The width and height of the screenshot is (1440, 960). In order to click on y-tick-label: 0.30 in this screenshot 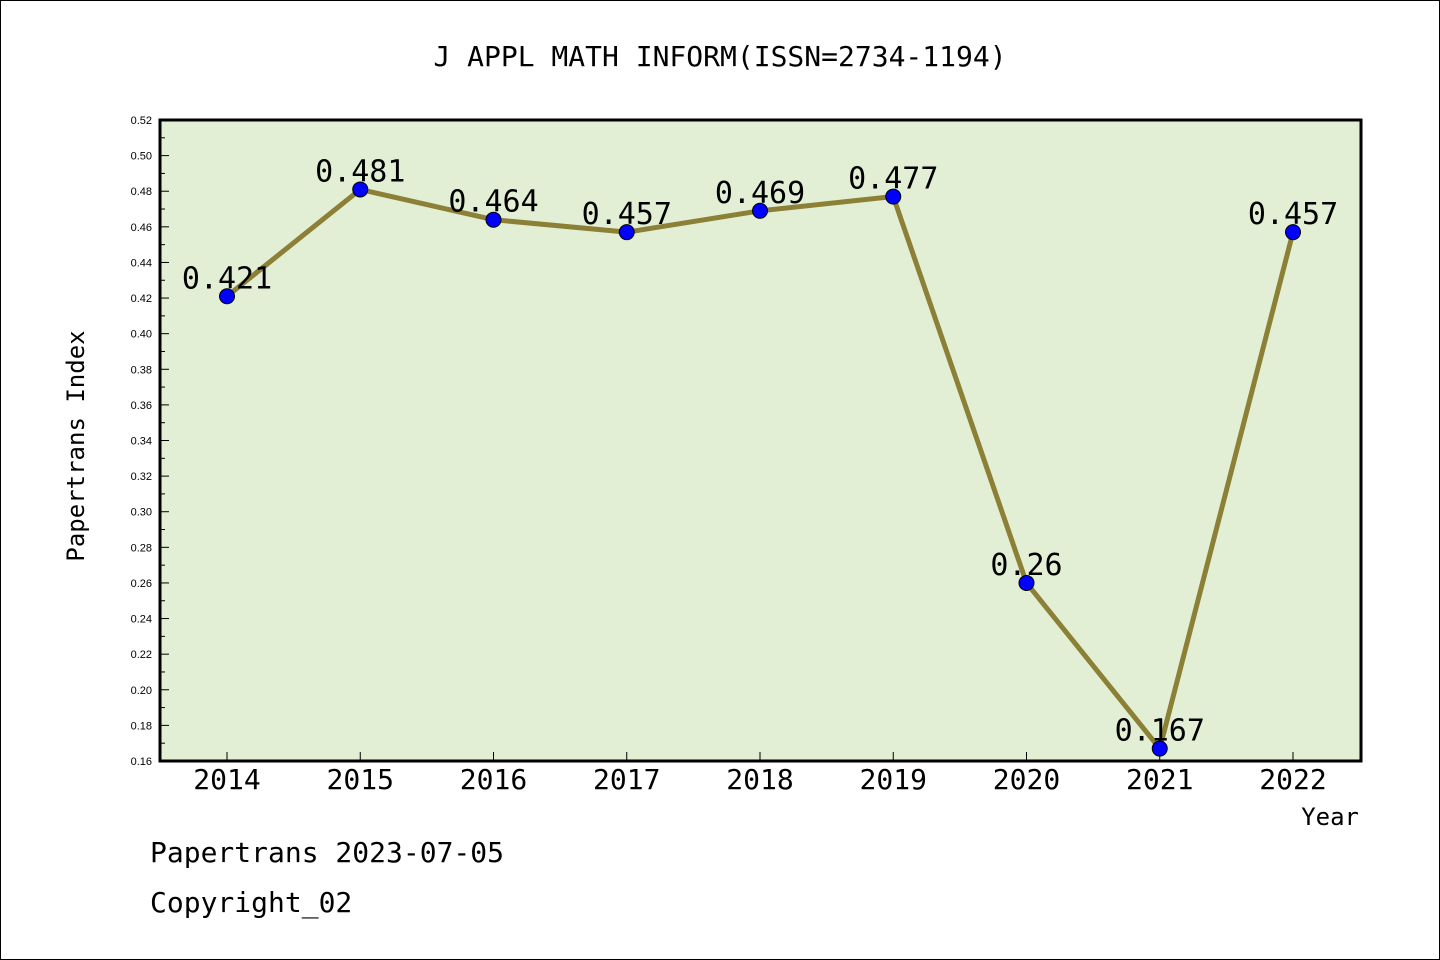, I will do `click(141, 513)`.